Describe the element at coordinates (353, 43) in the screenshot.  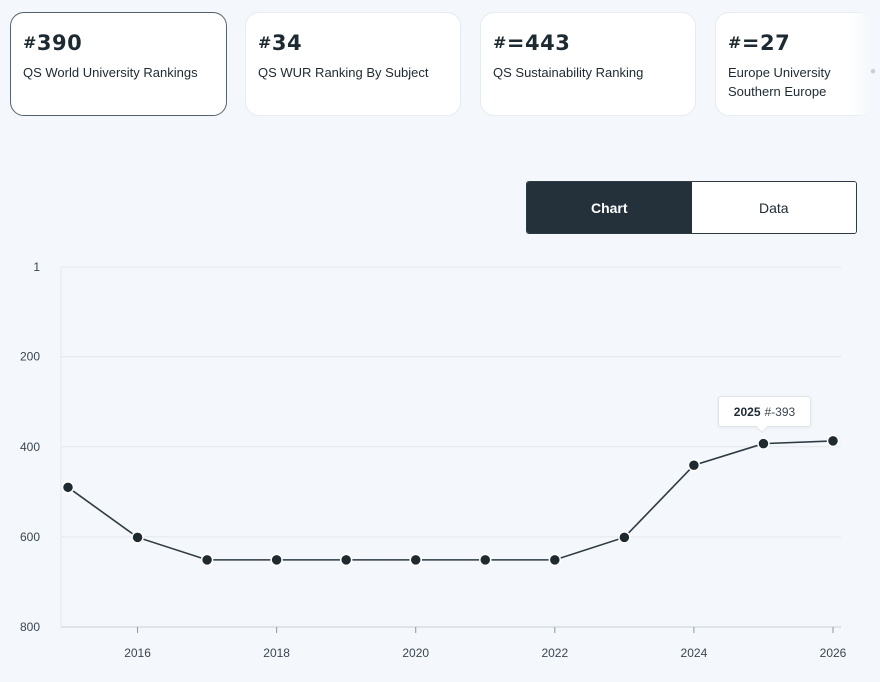
I see `ranking-card-rank: #34` at that location.